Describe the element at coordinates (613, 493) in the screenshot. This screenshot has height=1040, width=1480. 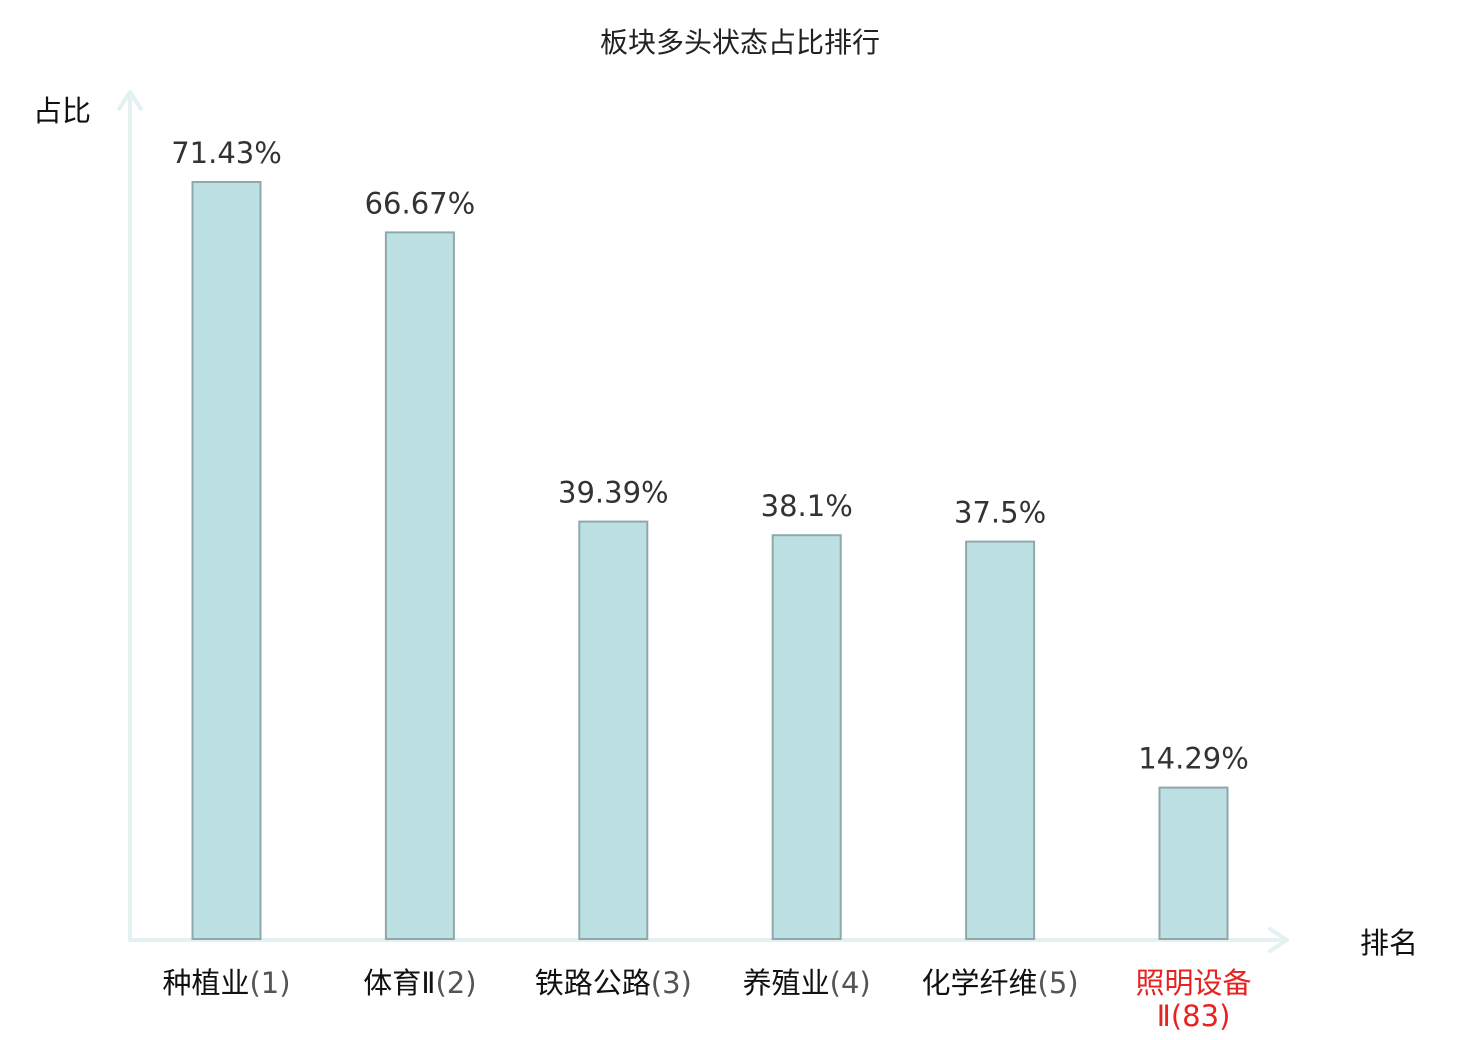
I see `value-label: 39.39%` at that location.